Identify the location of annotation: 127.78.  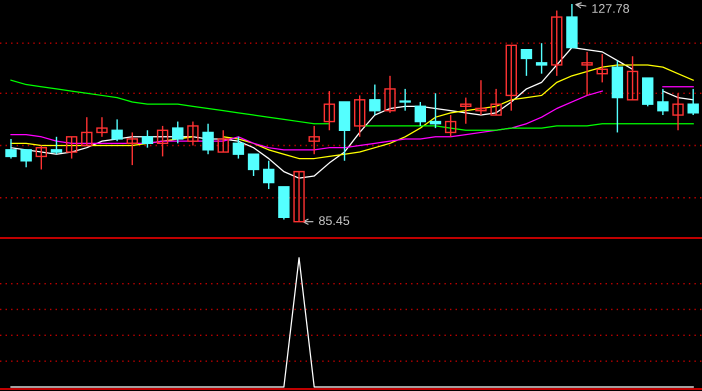
(611, 8).